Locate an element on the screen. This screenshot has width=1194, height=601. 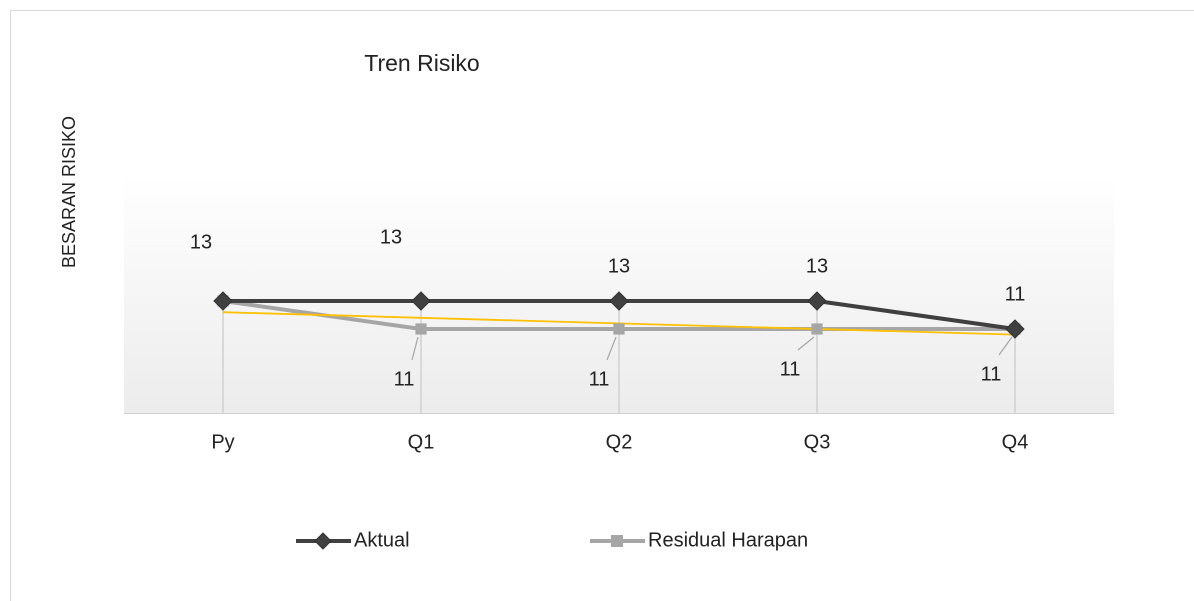
x-tick-label: Q2 is located at coordinates (619, 442).